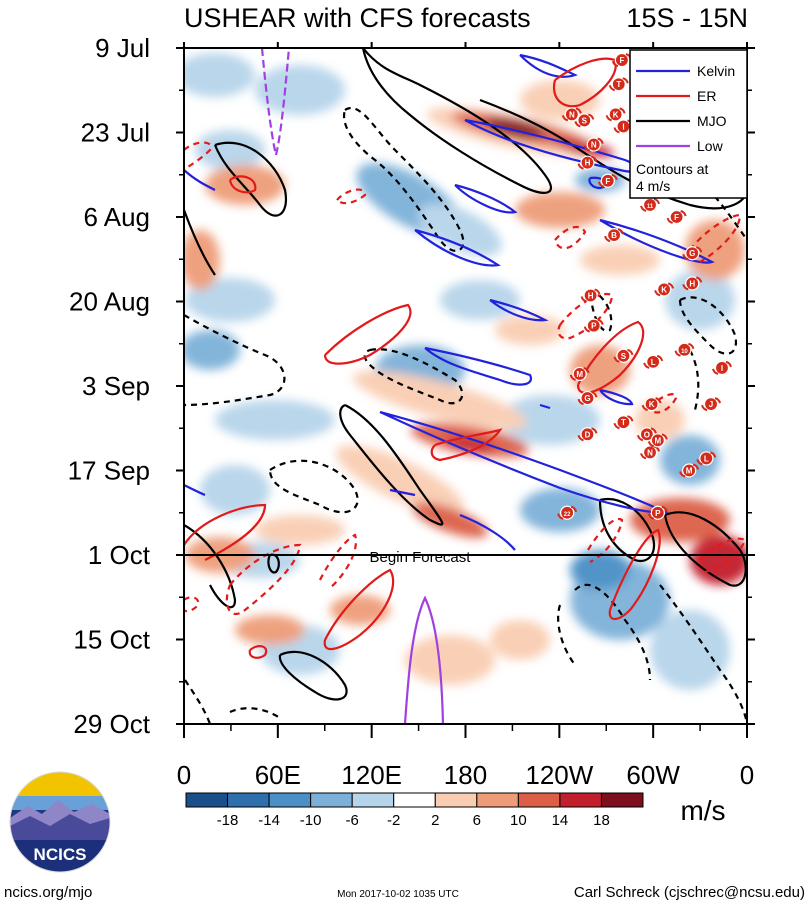 The width and height of the screenshot is (809, 907). I want to click on storm-marker: L, so click(706, 458).